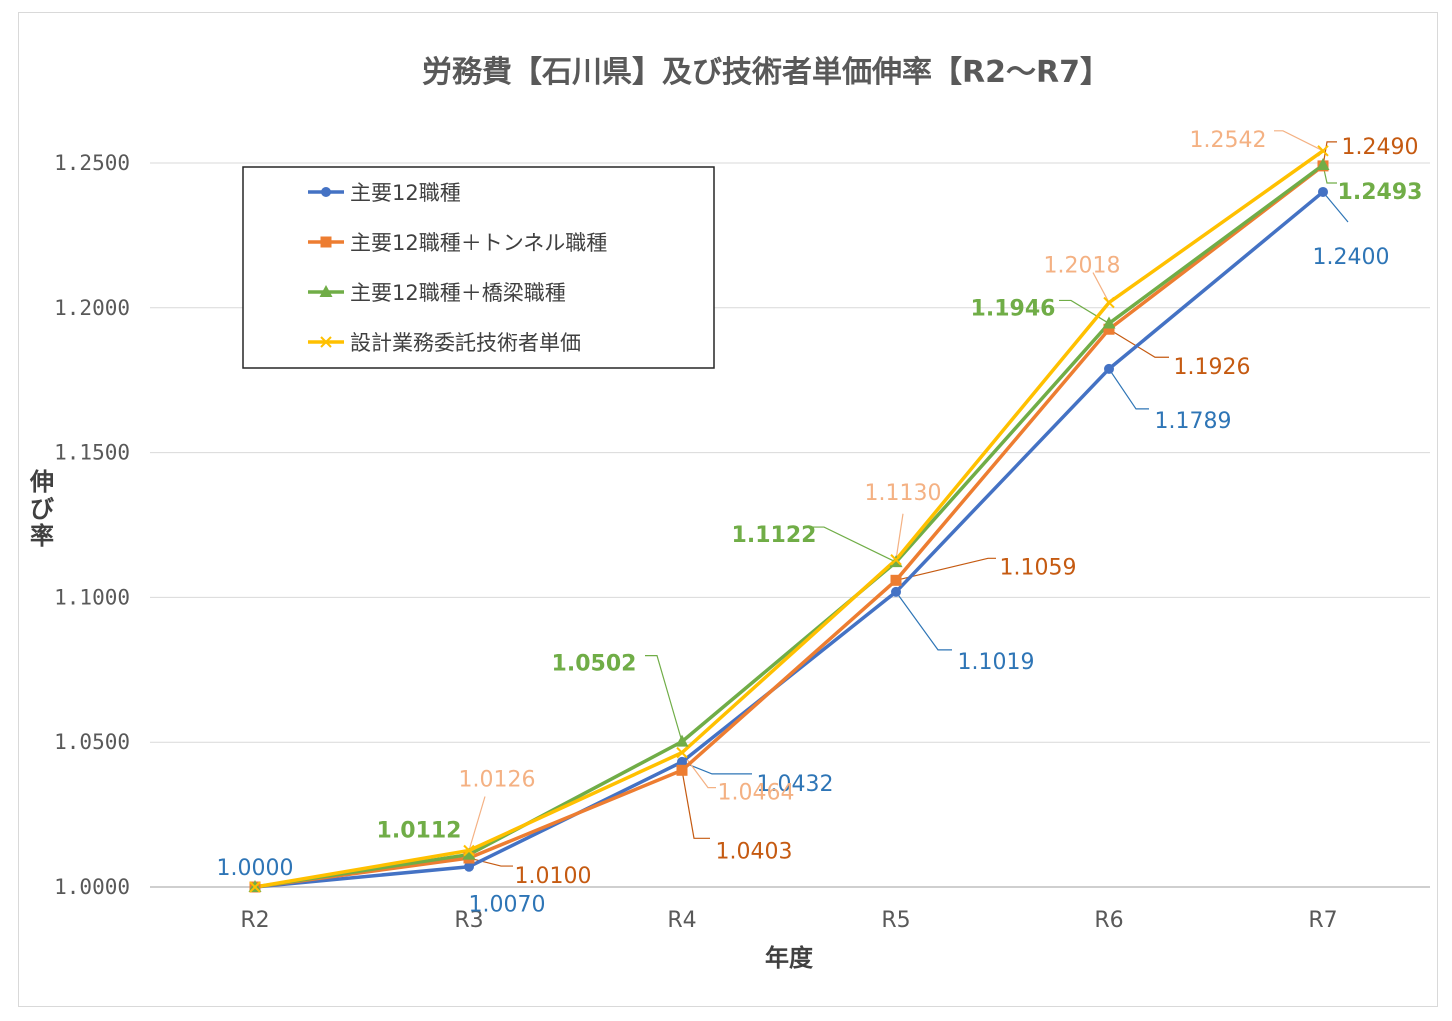 Image resolution: width=1452 pixels, height=1021 pixels. Describe the element at coordinates (1212, 367) in the screenshot. I see `data-label: 1.1926` at that location.